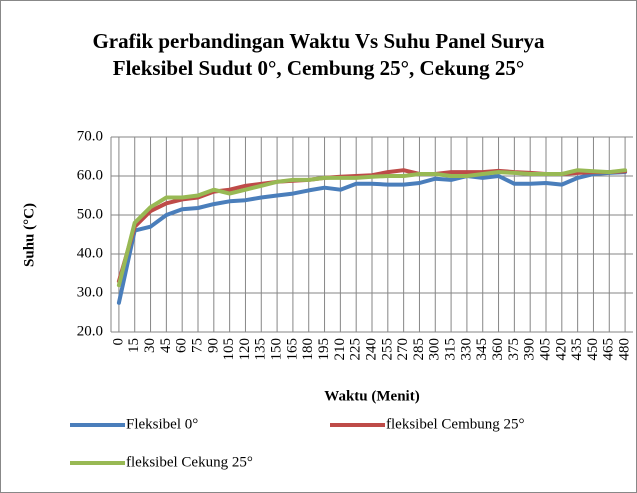  Describe the element at coordinates (118, 342) in the screenshot. I see `x-tick-label: 0` at that location.